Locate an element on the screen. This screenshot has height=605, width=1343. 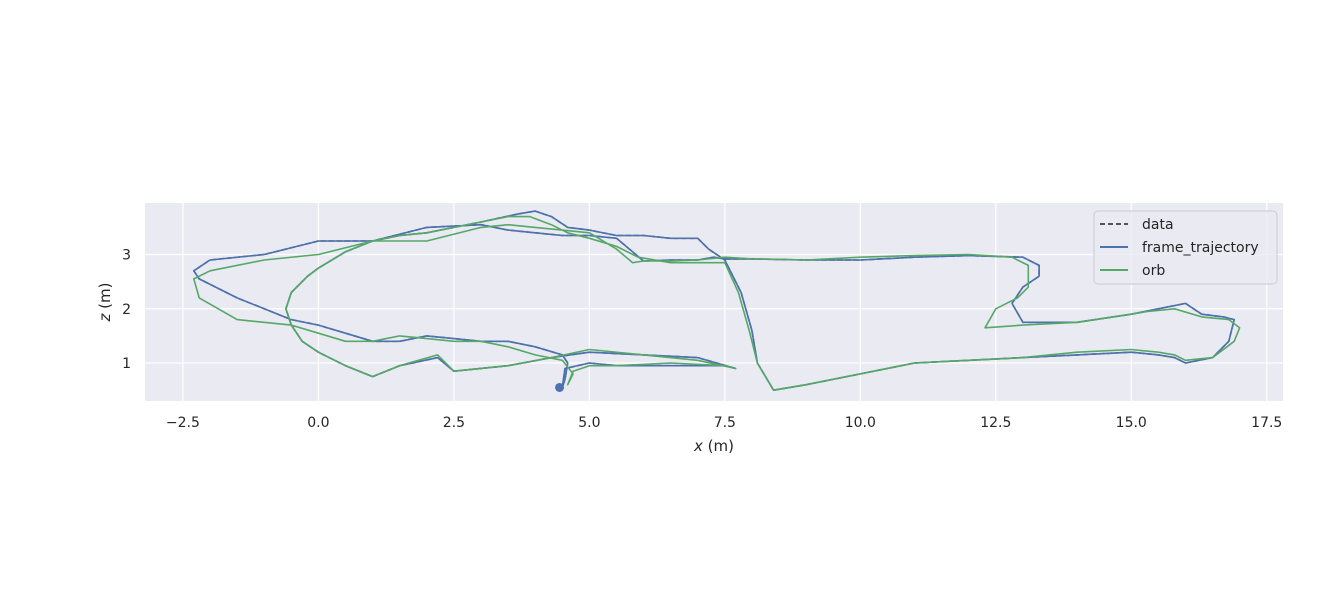
x-tick-label: −2.5 is located at coordinates (183, 423).